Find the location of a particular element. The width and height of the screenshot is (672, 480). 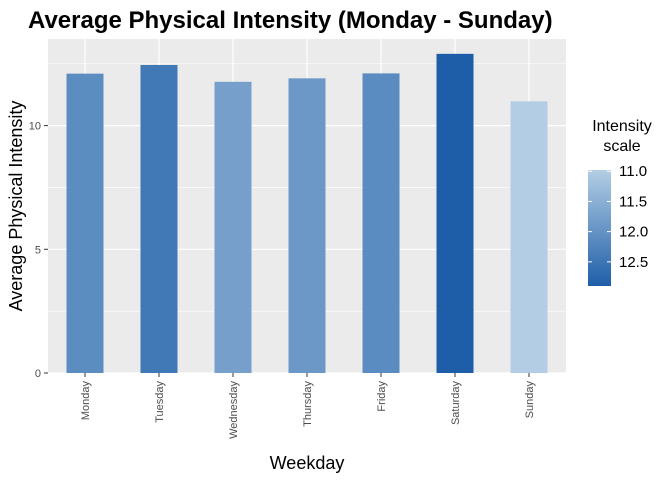

x-tick-label: Tuesday is located at coordinates (160, 402).